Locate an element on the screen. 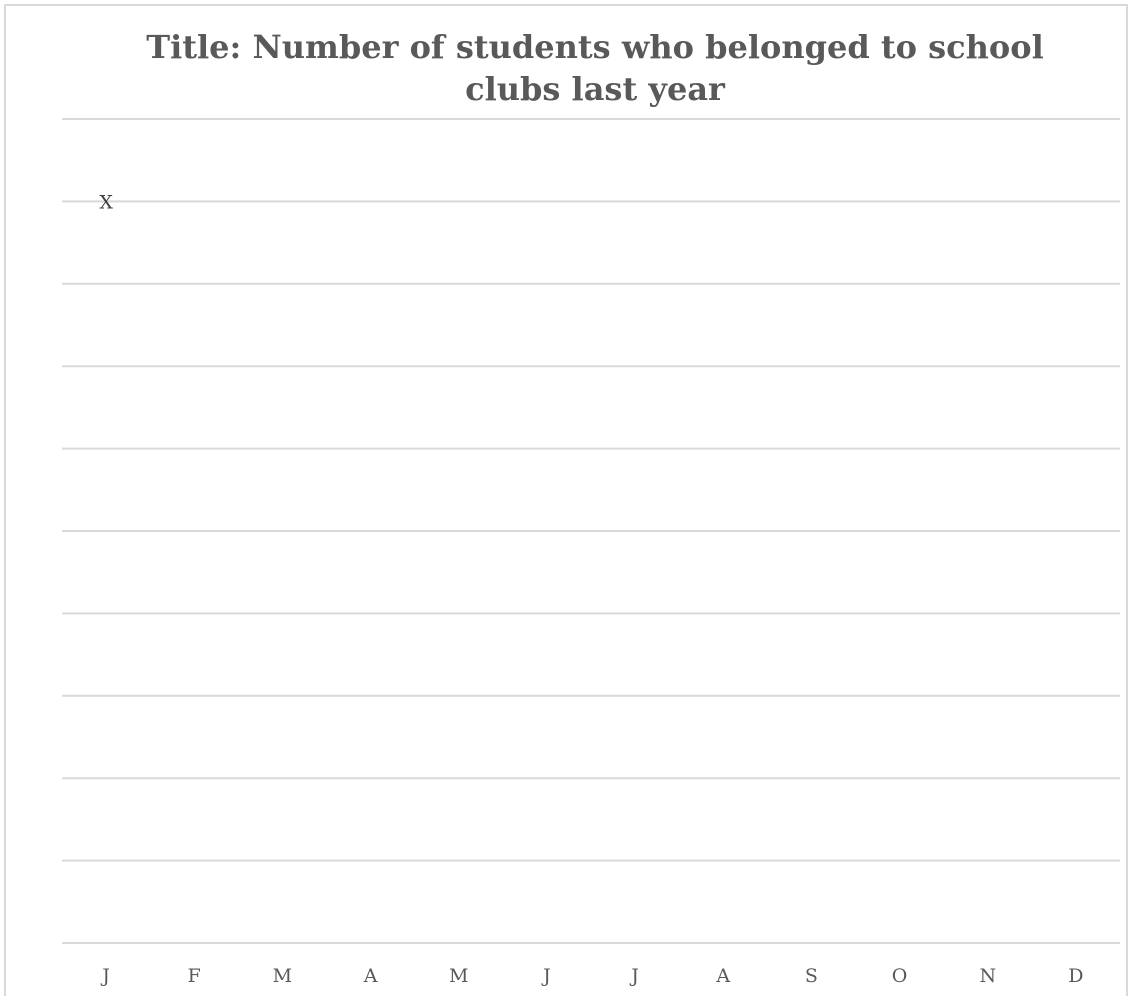 Image resolution: width=1131 pixels, height=996 pixels. x-tick-label: O is located at coordinates (900, 976).